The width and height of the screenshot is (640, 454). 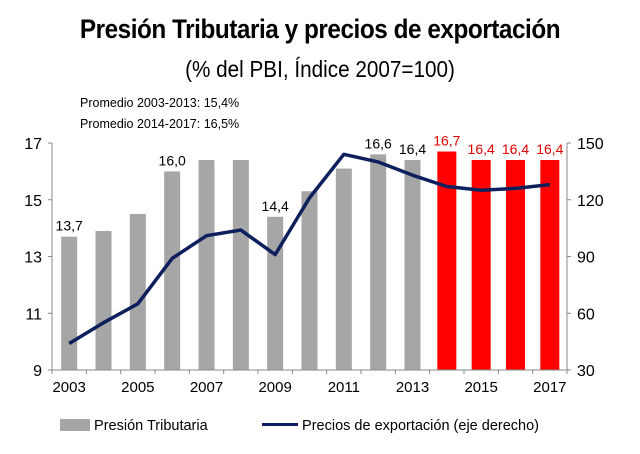 What do you see at coordinates (37, 371) in the screenshot?
I see `y-left-tick-label: 9` at bounding box center [37, 371].